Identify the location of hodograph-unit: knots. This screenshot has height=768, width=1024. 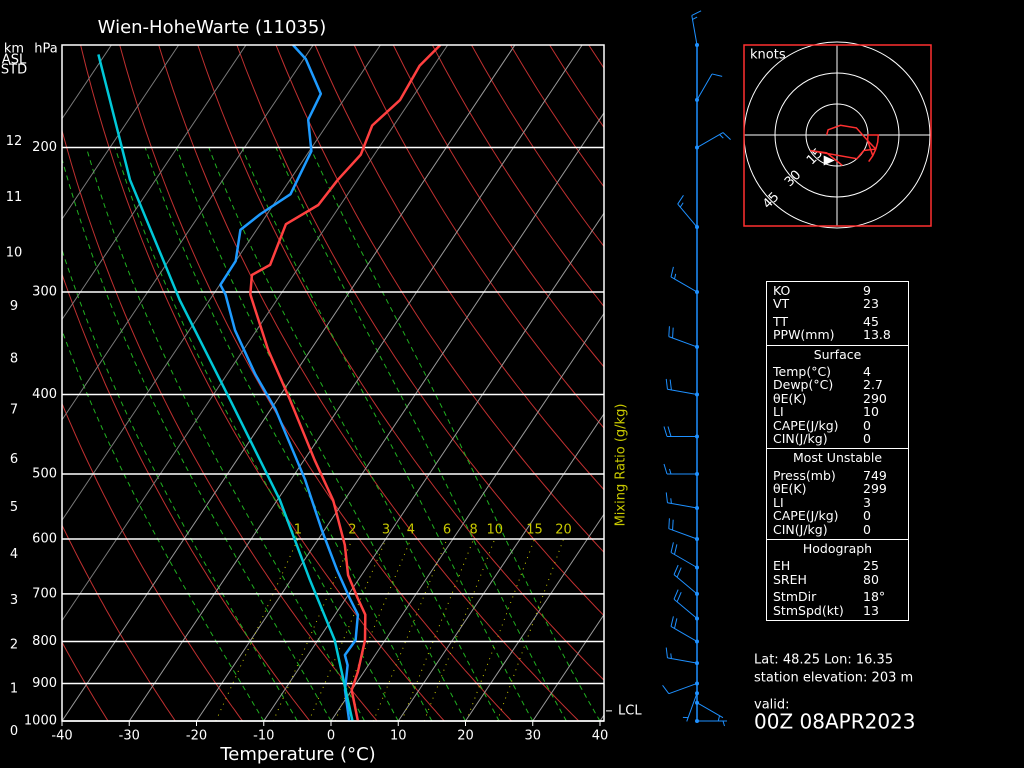
(768, 55).